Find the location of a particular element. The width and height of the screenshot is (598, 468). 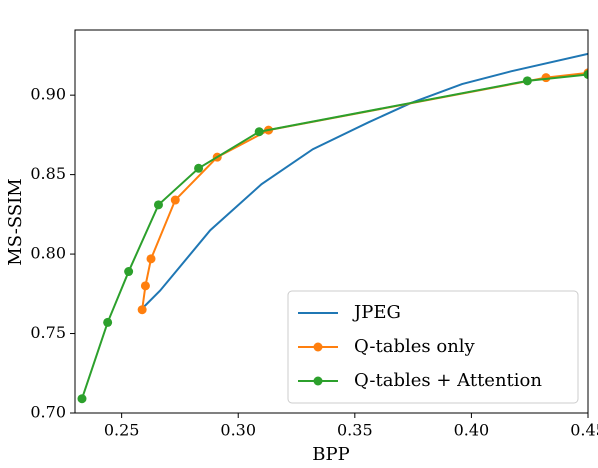

x-tick-label: 0.45 is located at coordinates (584, 430).